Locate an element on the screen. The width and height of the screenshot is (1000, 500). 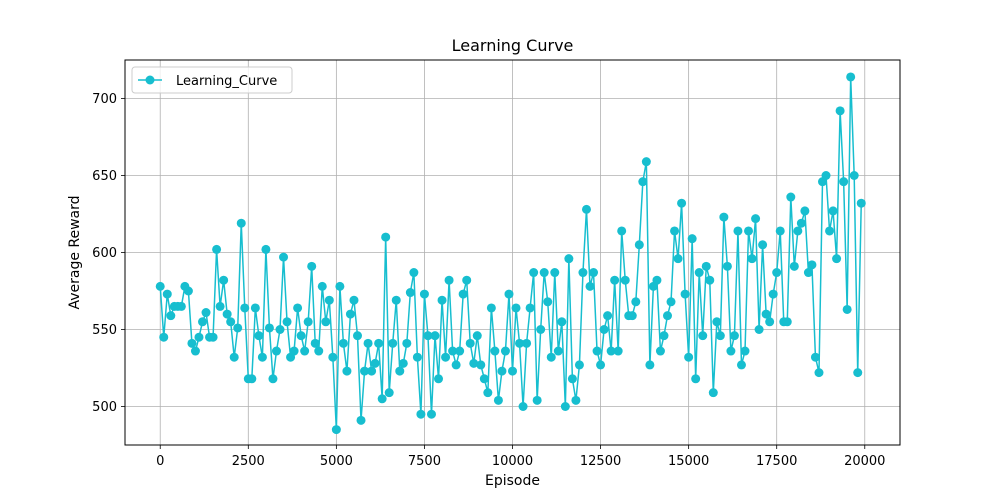
y-axis-label: Average Reward is located at coordinates (75, 252).